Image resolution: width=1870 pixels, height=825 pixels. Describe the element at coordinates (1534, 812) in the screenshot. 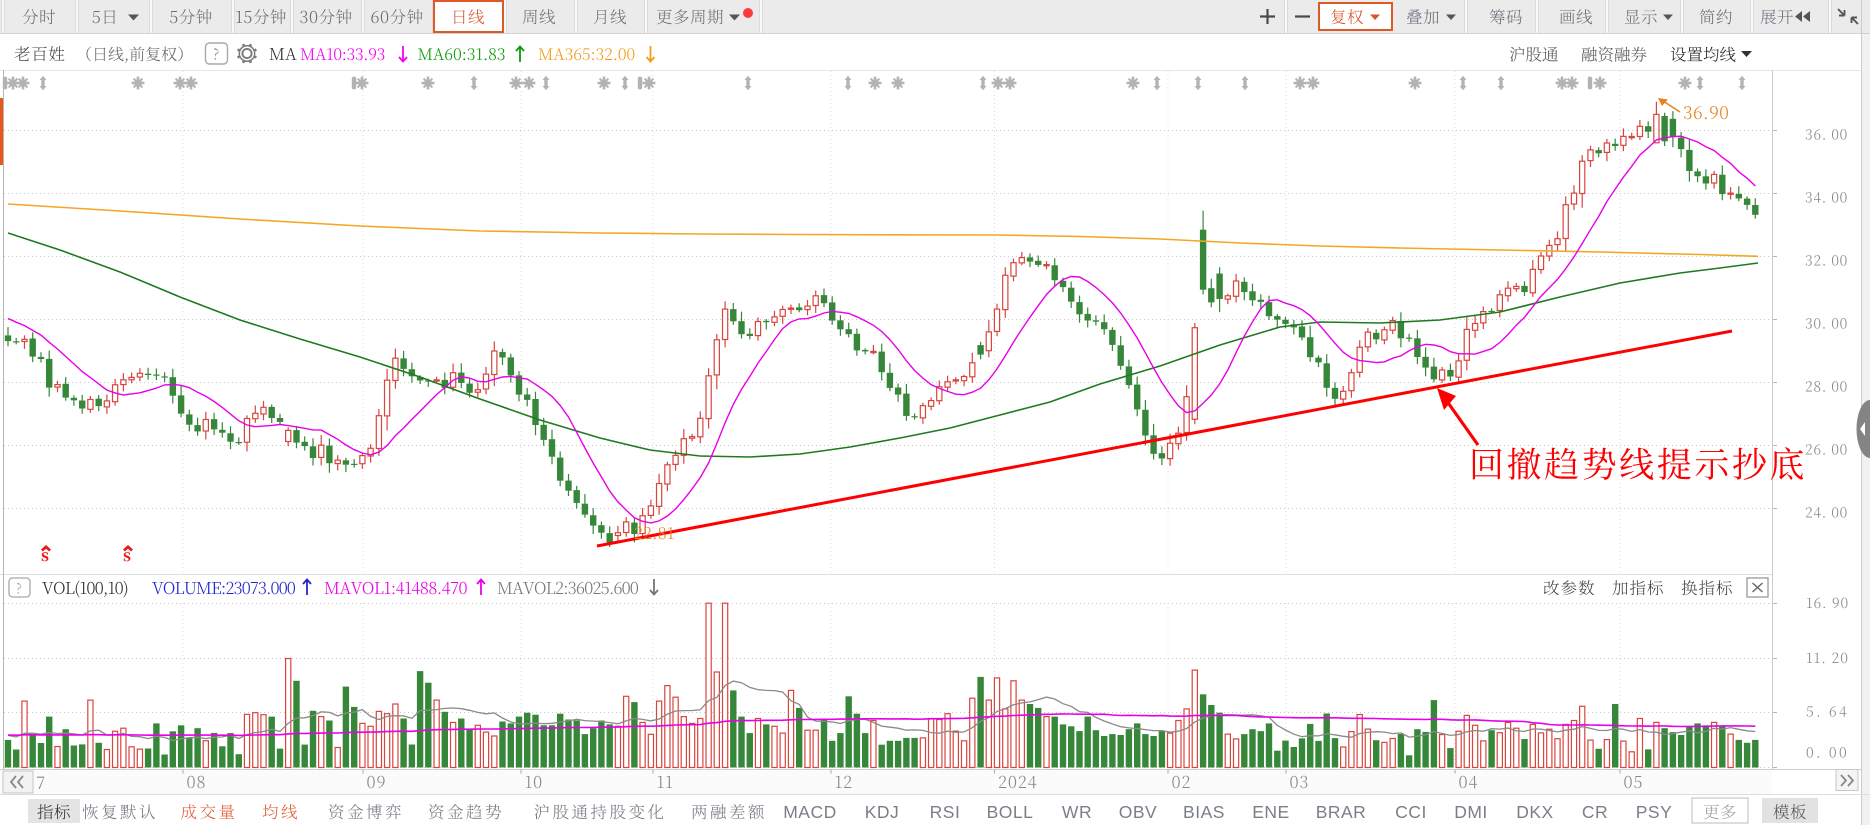

I see `svg-text: DKX` at that location.